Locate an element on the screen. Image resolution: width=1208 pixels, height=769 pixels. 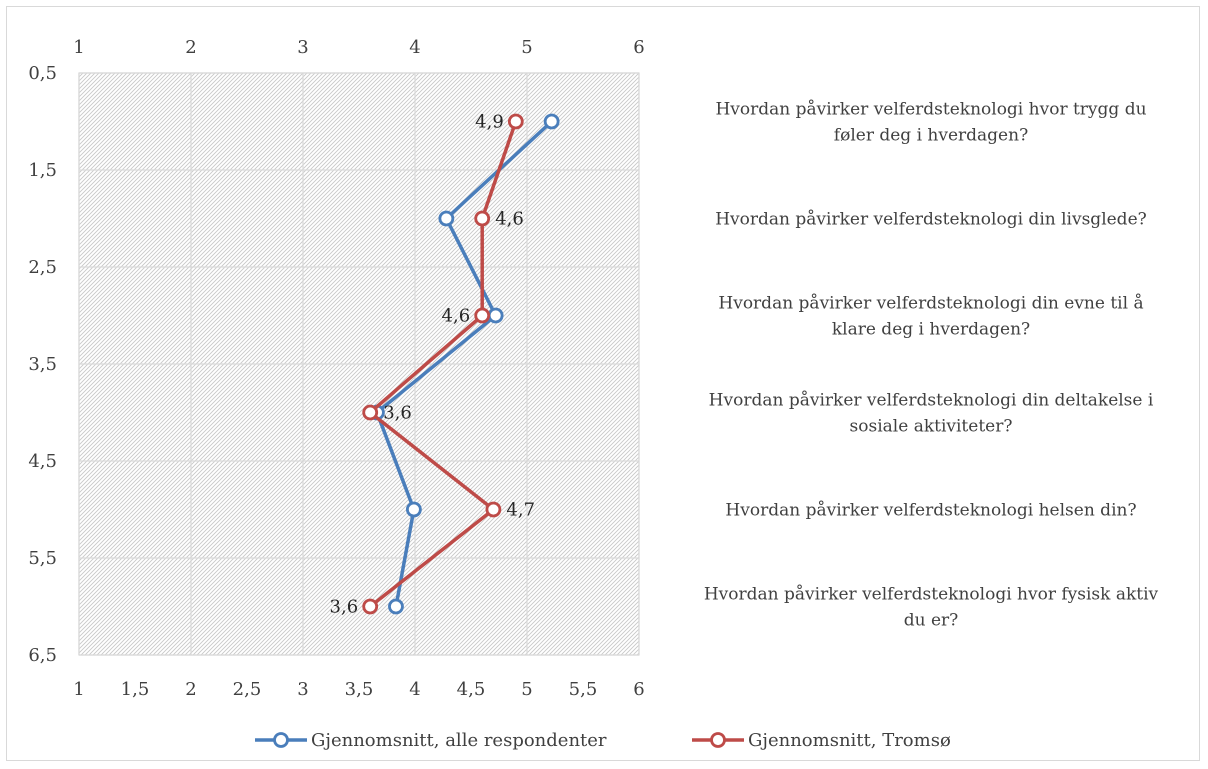
legend-label: Gjennomsnitt, Tromsø is located at coordinates (849, 740).